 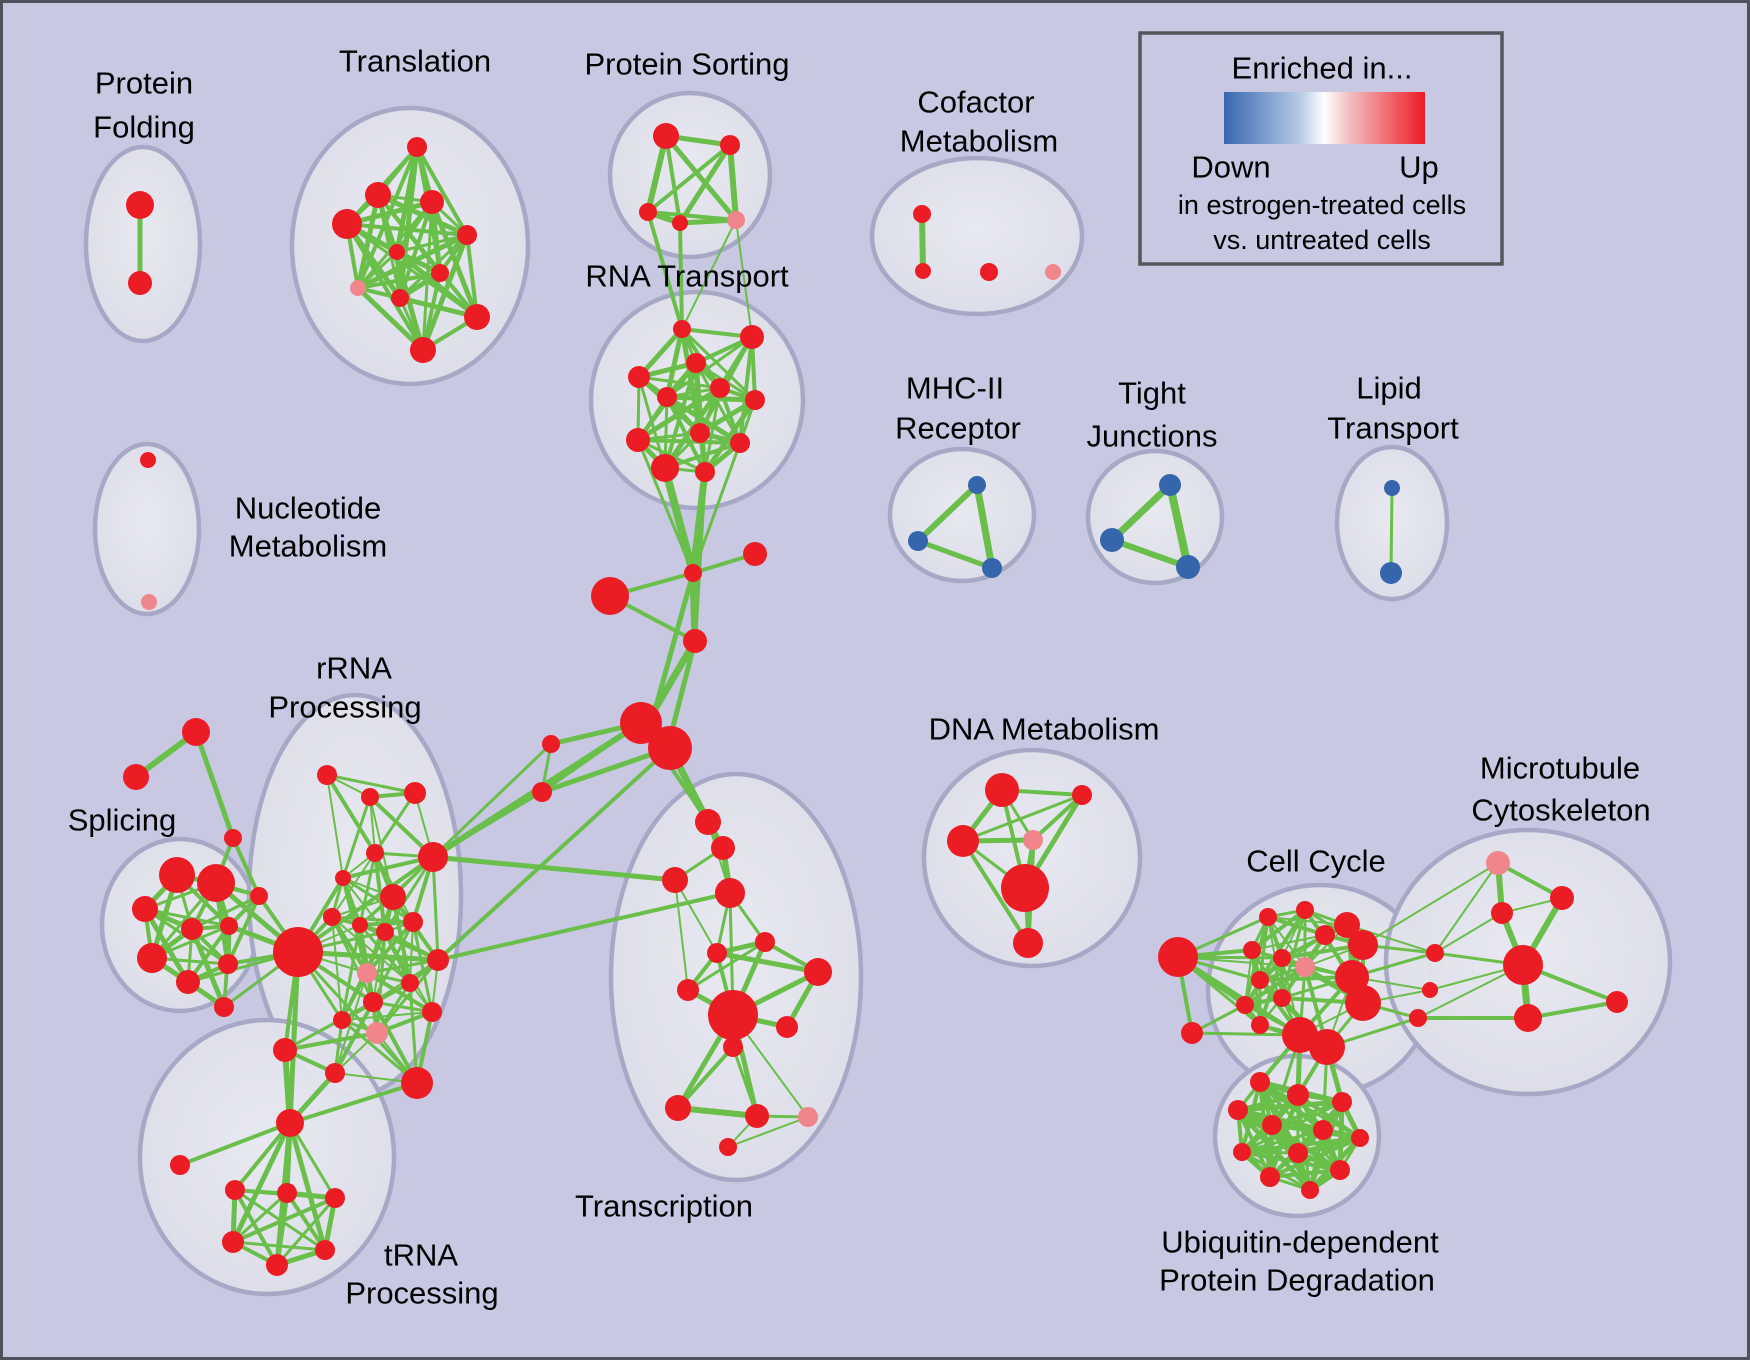 What do you see at coordinates (958, 428) in the screenshot?
I see `cluster-label-mhc-ii-receptor-line2: Receptor` at bounding box center [958, 428].